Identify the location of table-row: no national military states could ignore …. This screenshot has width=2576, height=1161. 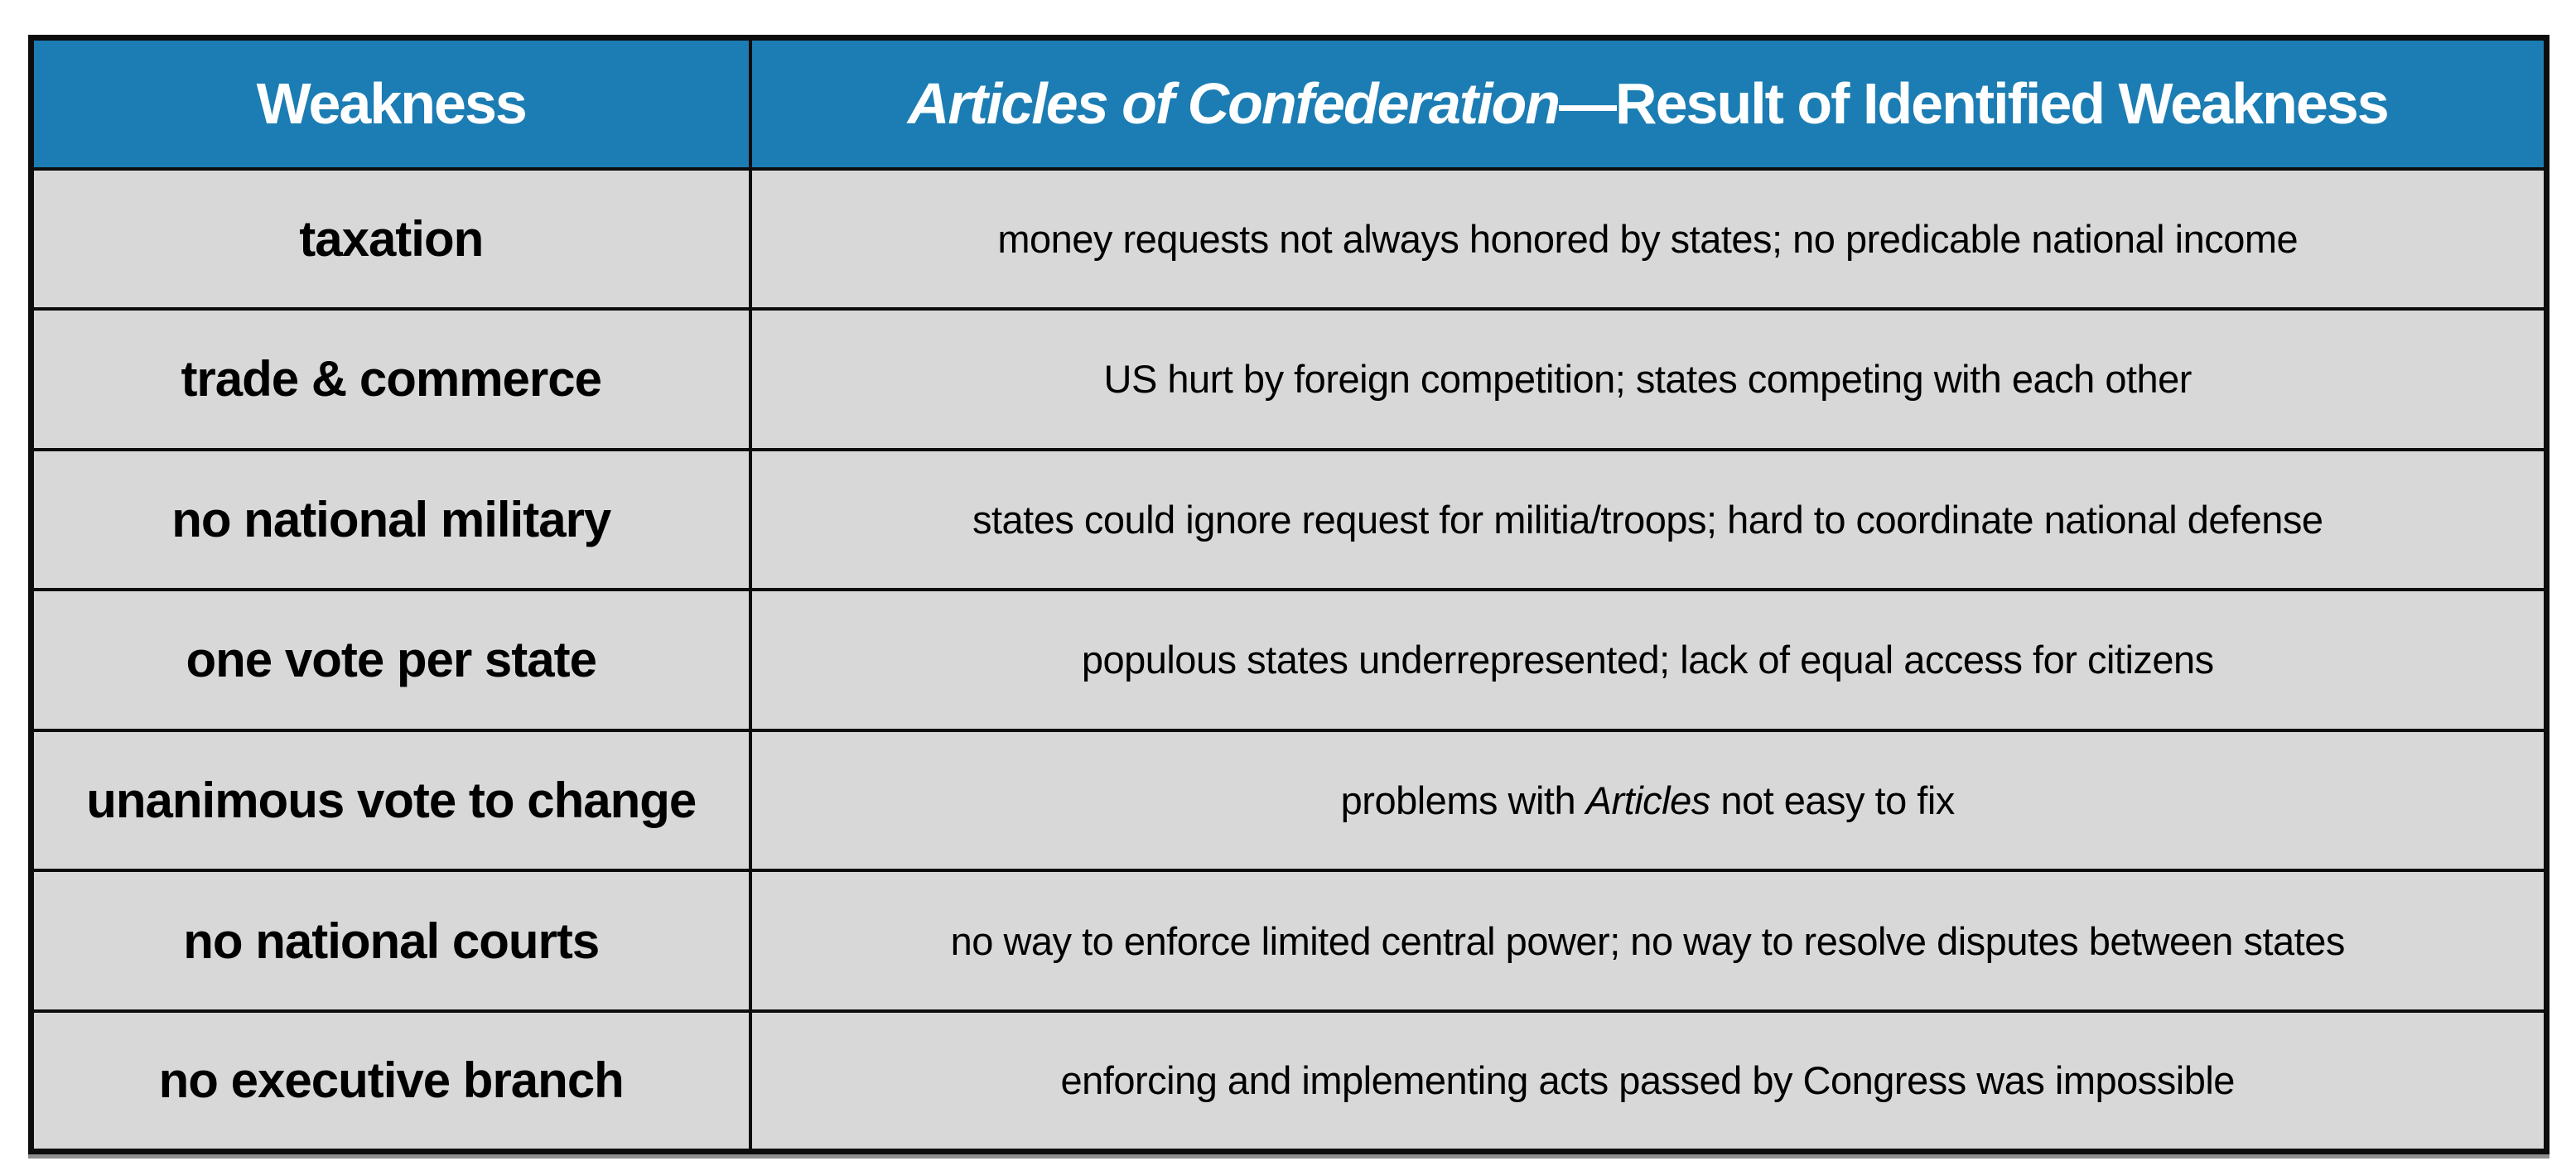
(1289, 519).